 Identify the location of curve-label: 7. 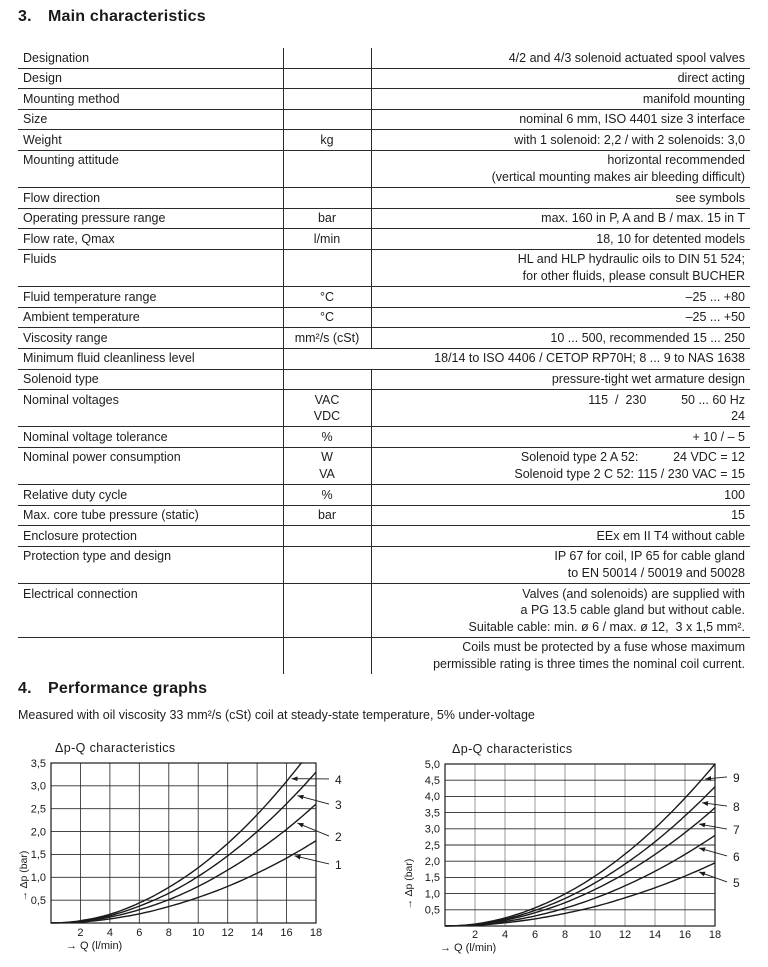
(736, 830).